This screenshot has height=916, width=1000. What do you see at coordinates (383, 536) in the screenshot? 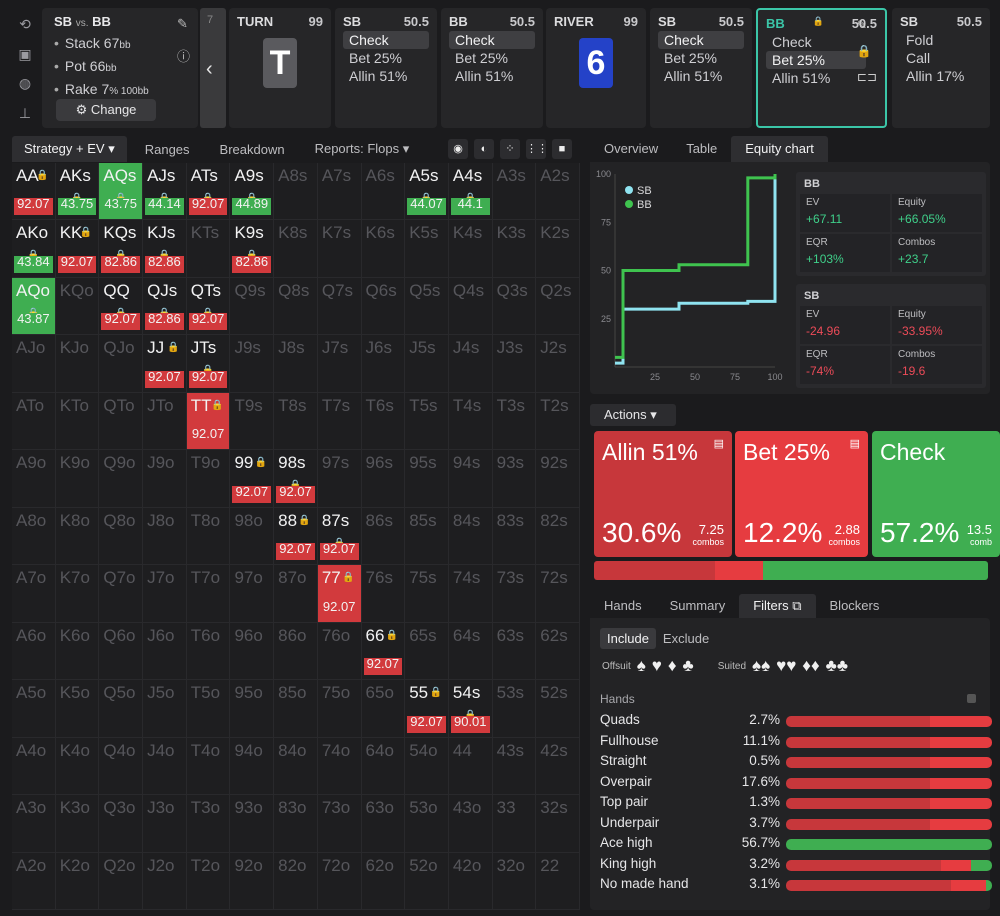
I see `hand-cell: 86s` at bounding box center [383, 536].